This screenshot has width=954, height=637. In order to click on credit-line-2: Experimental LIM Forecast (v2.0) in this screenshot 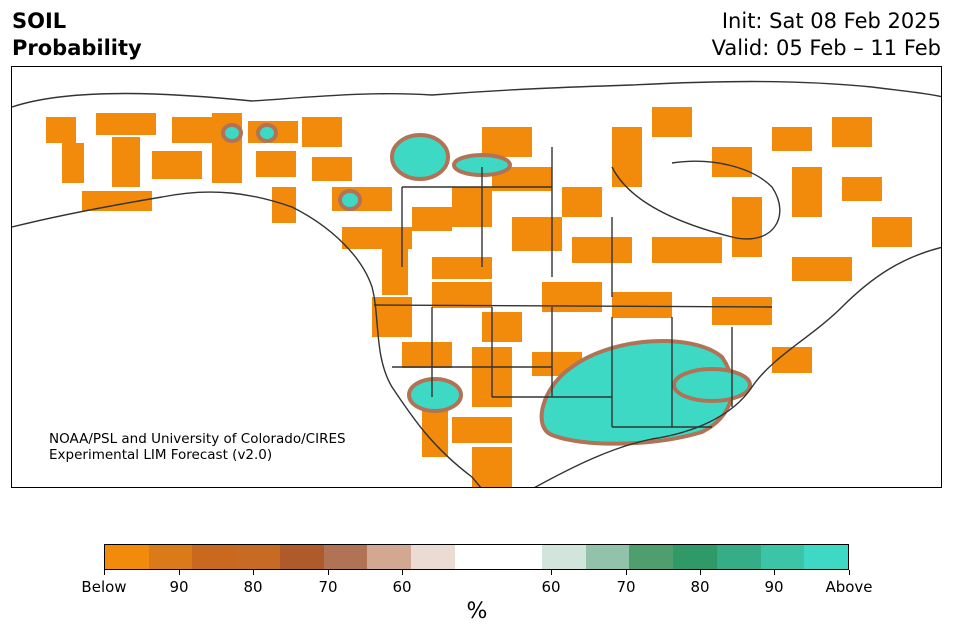, I will do `click(161, 455)`.